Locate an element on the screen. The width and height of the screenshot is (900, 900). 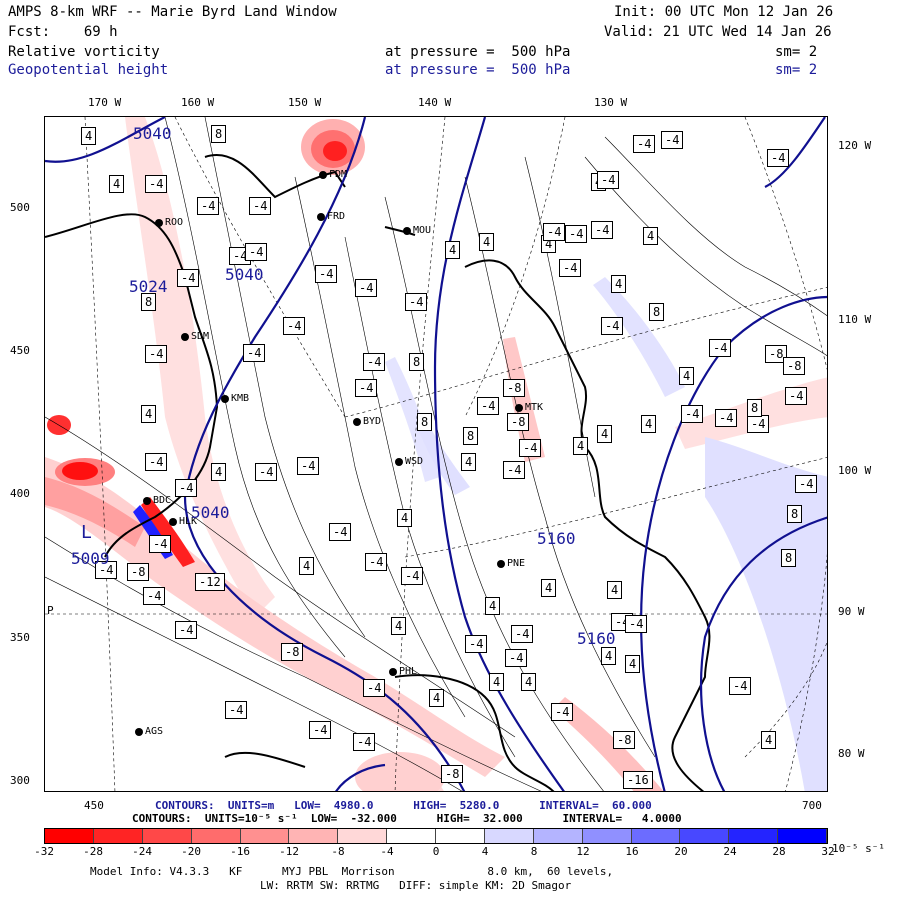
map-title: AMPS 8-km WRF -- Marie Byrd Land Window is located at coordinates (172, 12).